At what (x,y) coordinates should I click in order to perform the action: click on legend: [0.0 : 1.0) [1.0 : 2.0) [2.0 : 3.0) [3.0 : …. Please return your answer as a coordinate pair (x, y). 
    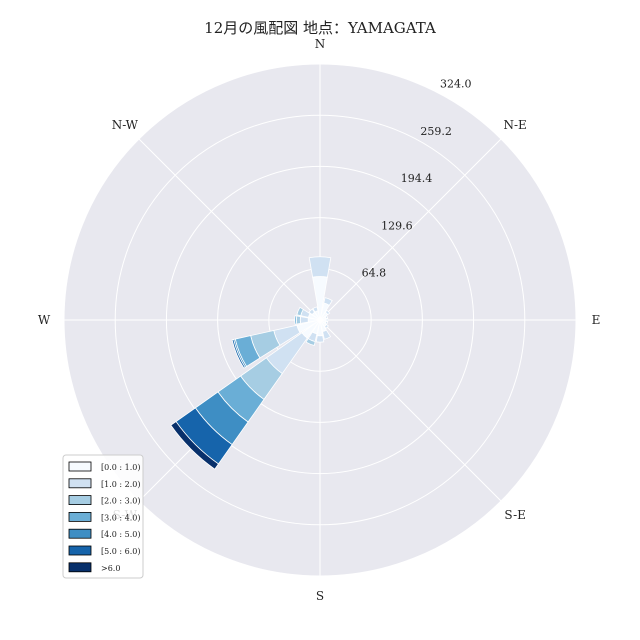
    Looking at the image, I should click on (103, 516).